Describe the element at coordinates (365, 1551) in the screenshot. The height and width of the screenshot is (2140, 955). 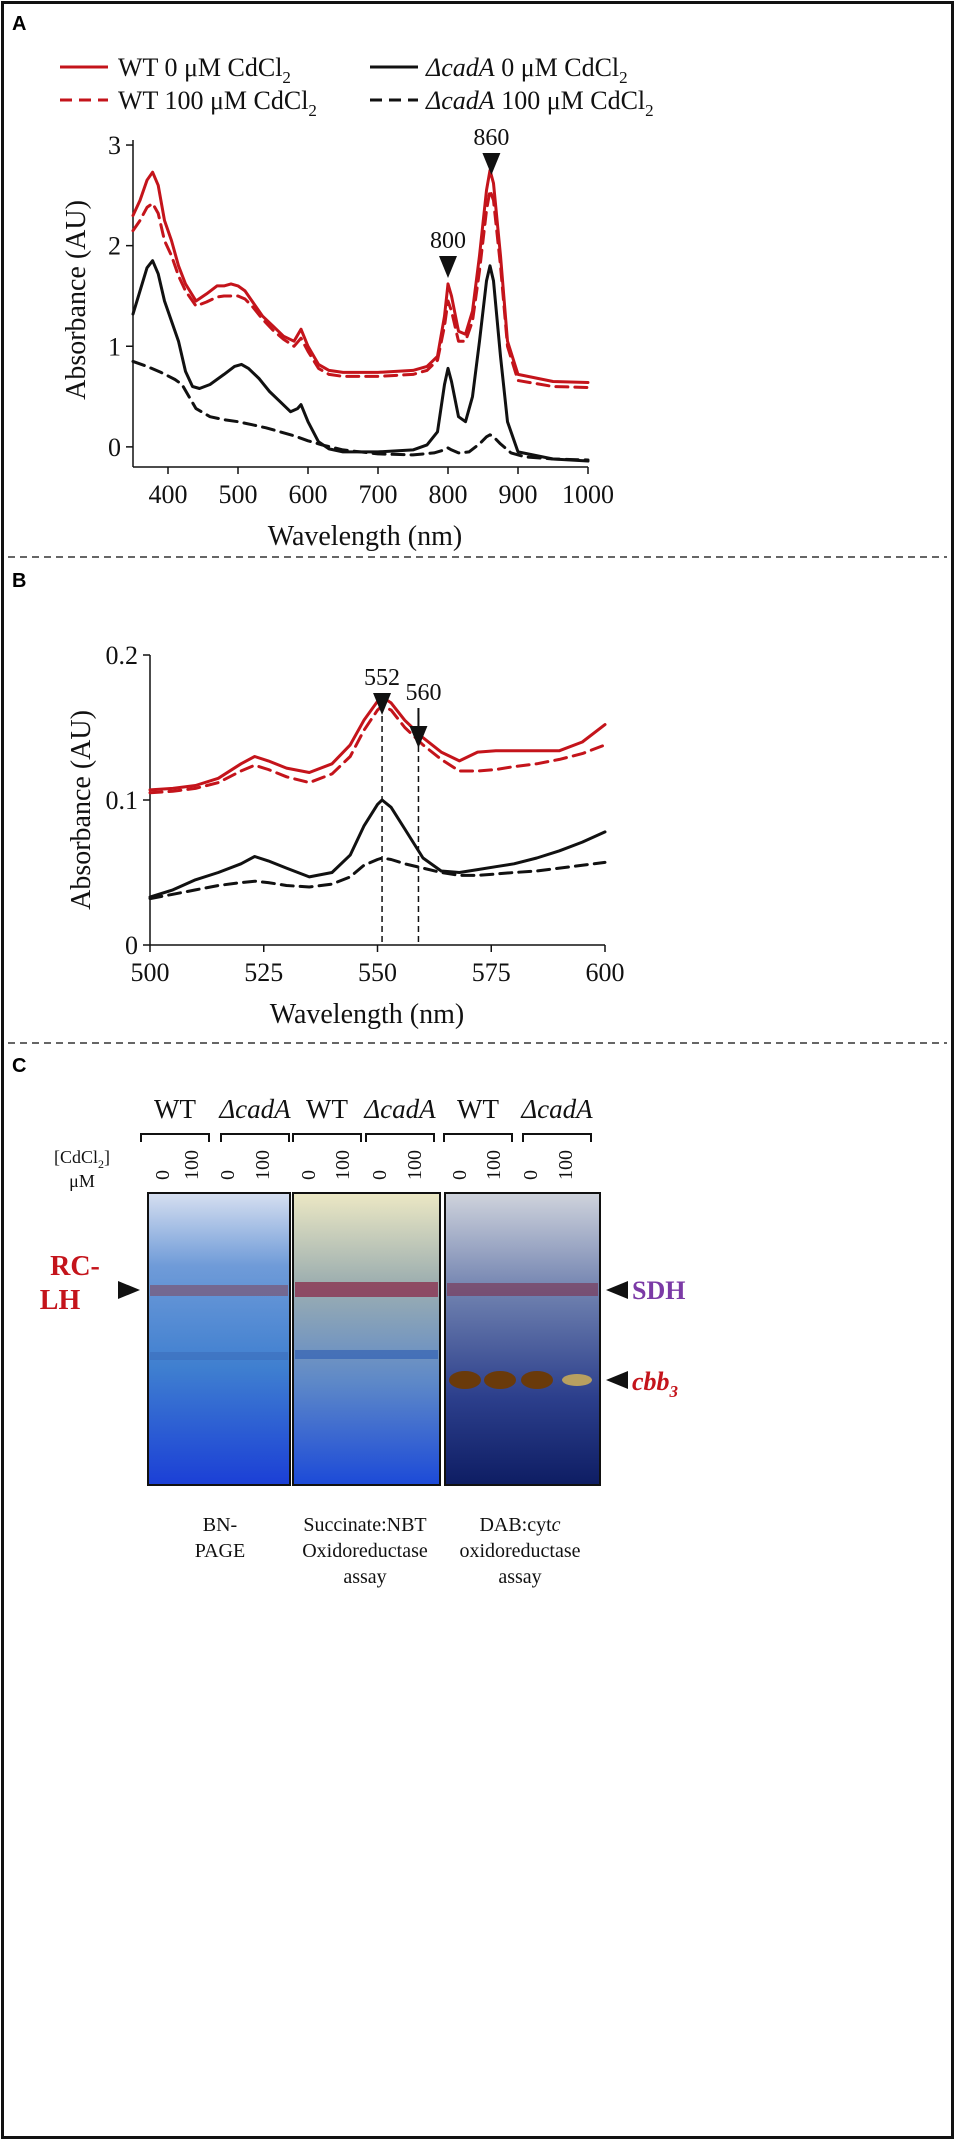
I see `caption-succ-2: Oxidoreductase` at that location.